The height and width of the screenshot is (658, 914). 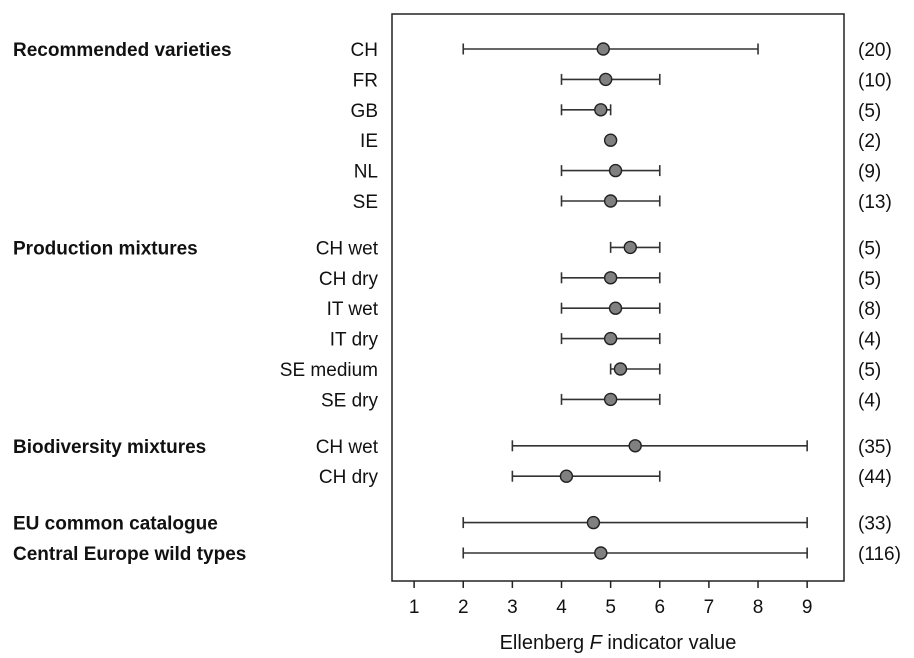 I want to click on x-axis: 1 2 3 4 5 6 7 8 9, so click(x=611, y=599).